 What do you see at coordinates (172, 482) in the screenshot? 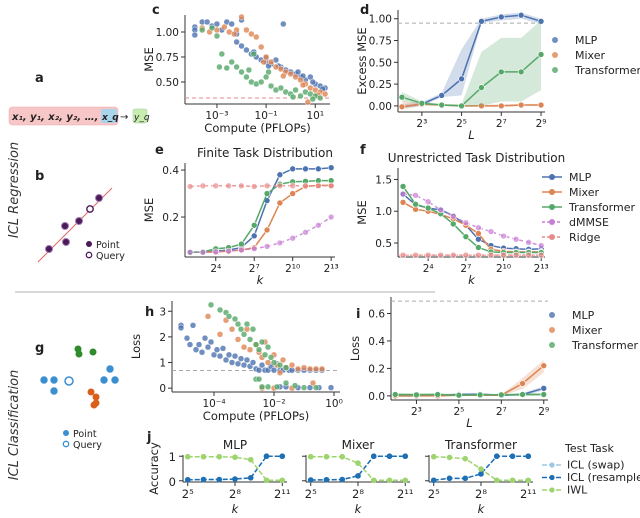
I see `y-tick-label: 0` at bounding box center [172, 482].